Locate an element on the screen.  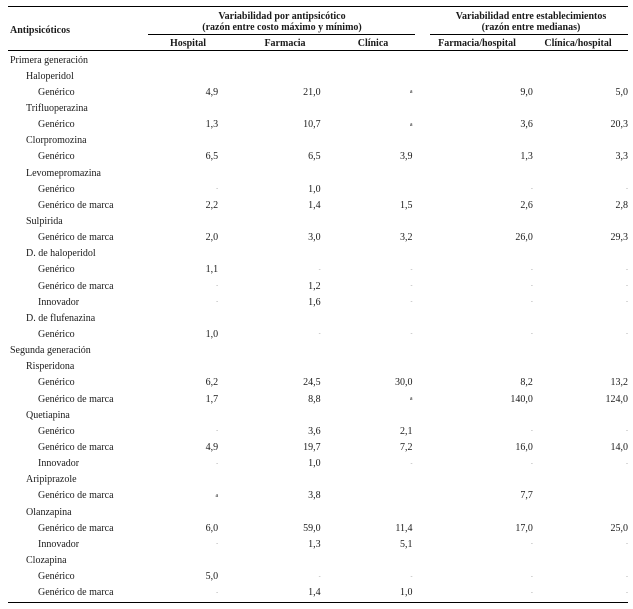
farmacia-hospital-cell: 7,7 is located at coordinates (526, 496).